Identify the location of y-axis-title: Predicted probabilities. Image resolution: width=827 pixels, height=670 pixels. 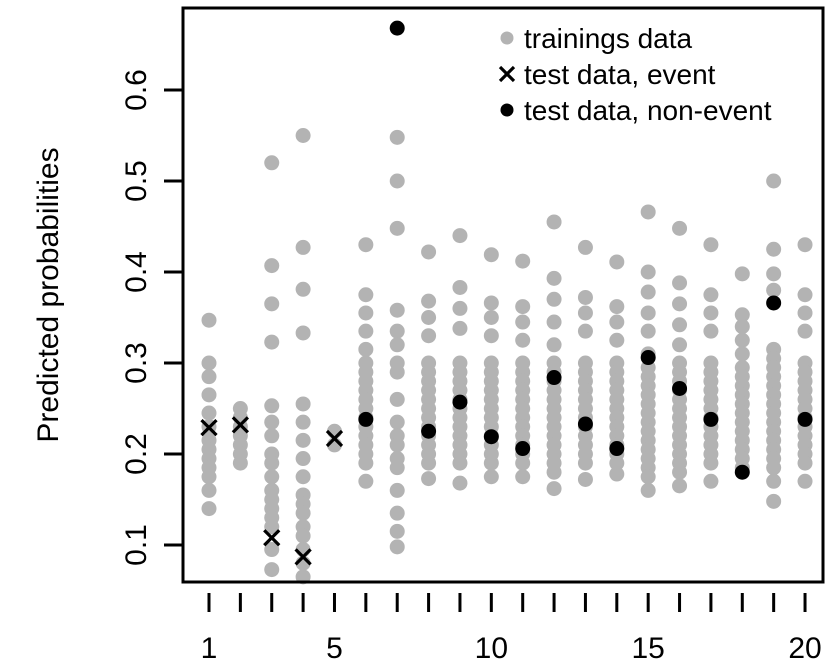
(48, 294).